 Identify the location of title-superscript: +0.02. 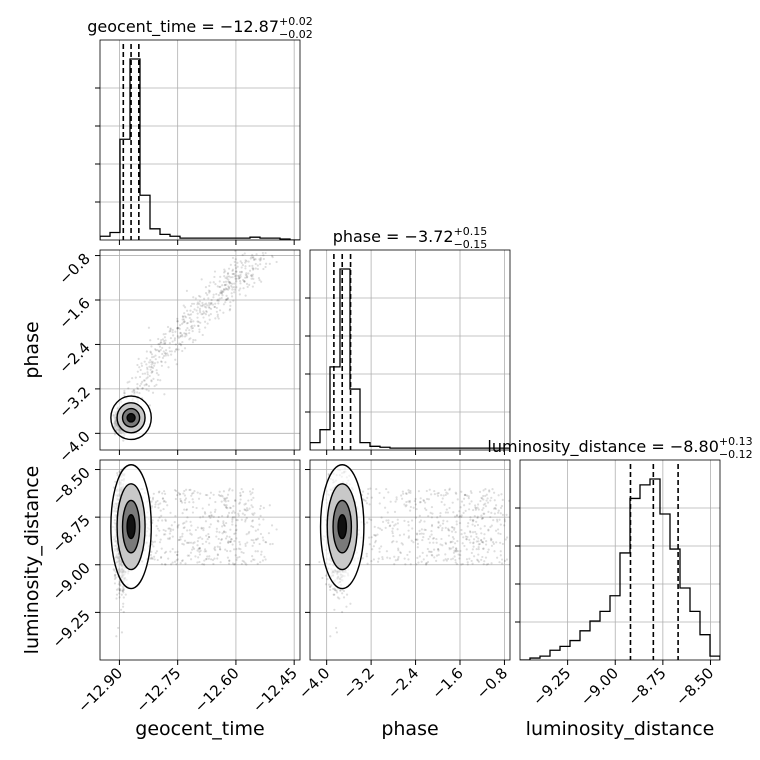
(296, 21).